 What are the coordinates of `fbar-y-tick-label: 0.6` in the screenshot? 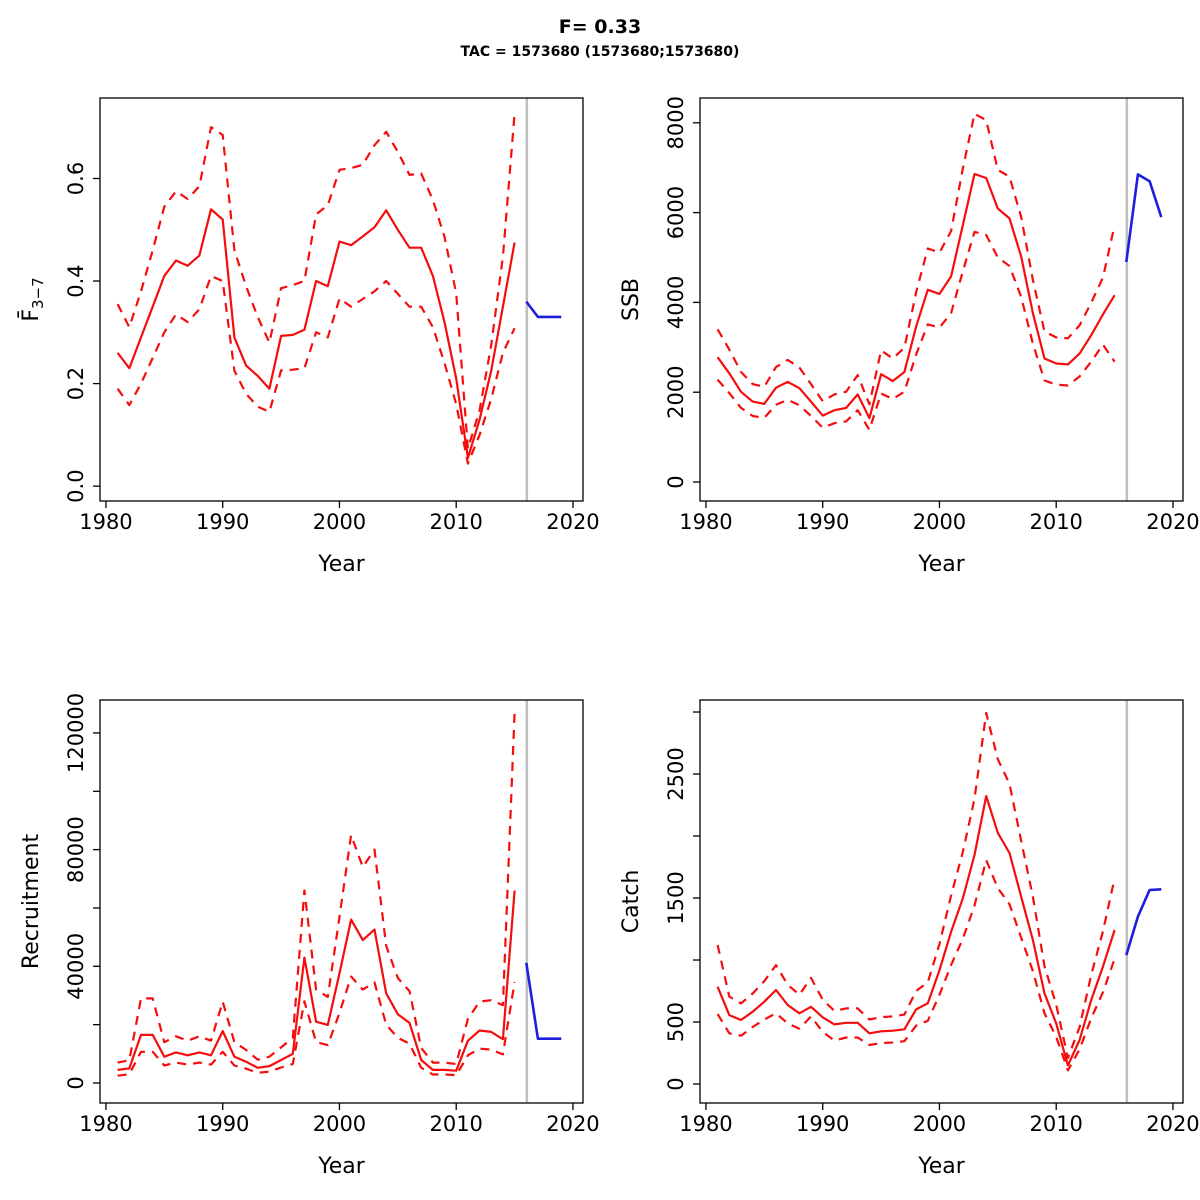 It's located at (76, 178).